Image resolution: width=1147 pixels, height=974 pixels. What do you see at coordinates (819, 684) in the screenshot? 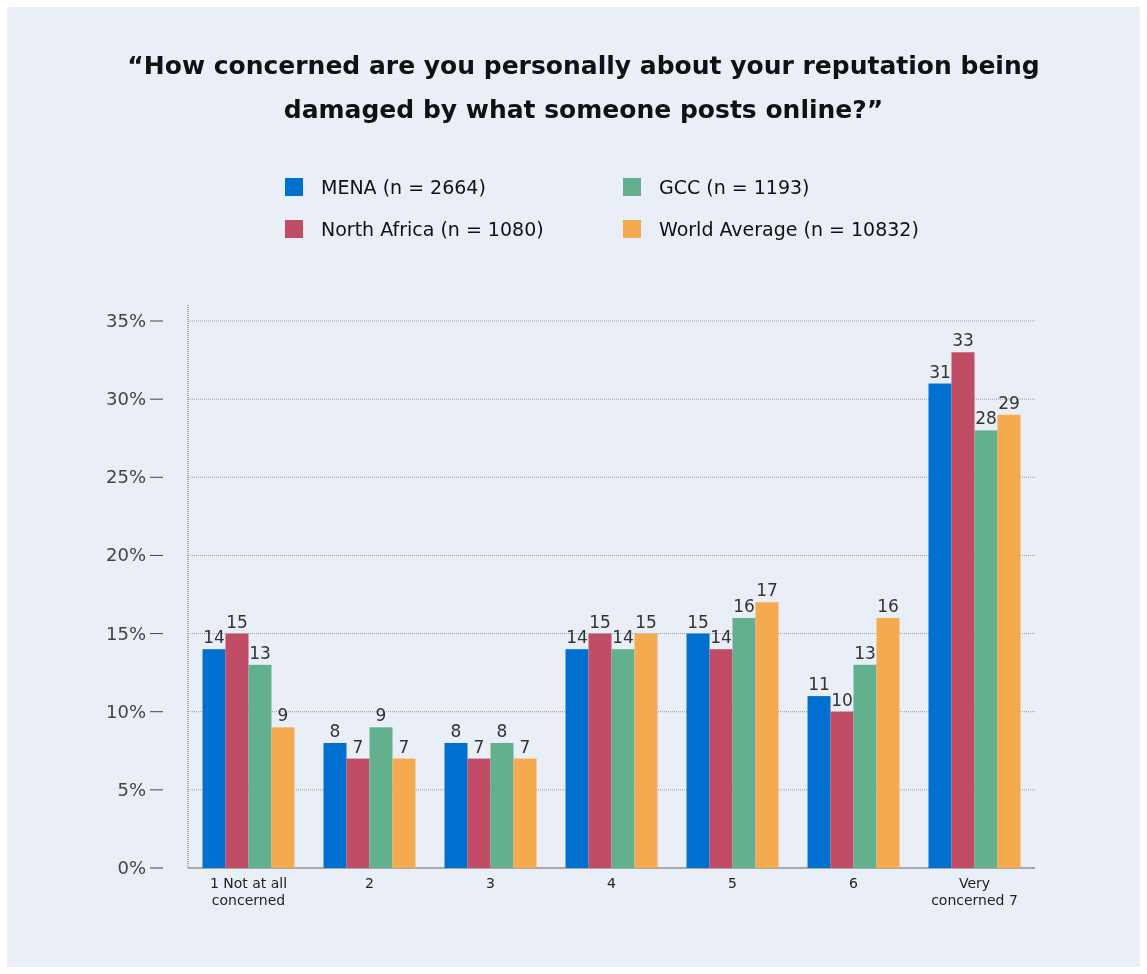
I see `data-label: 11` at bounding box center [819, 684].